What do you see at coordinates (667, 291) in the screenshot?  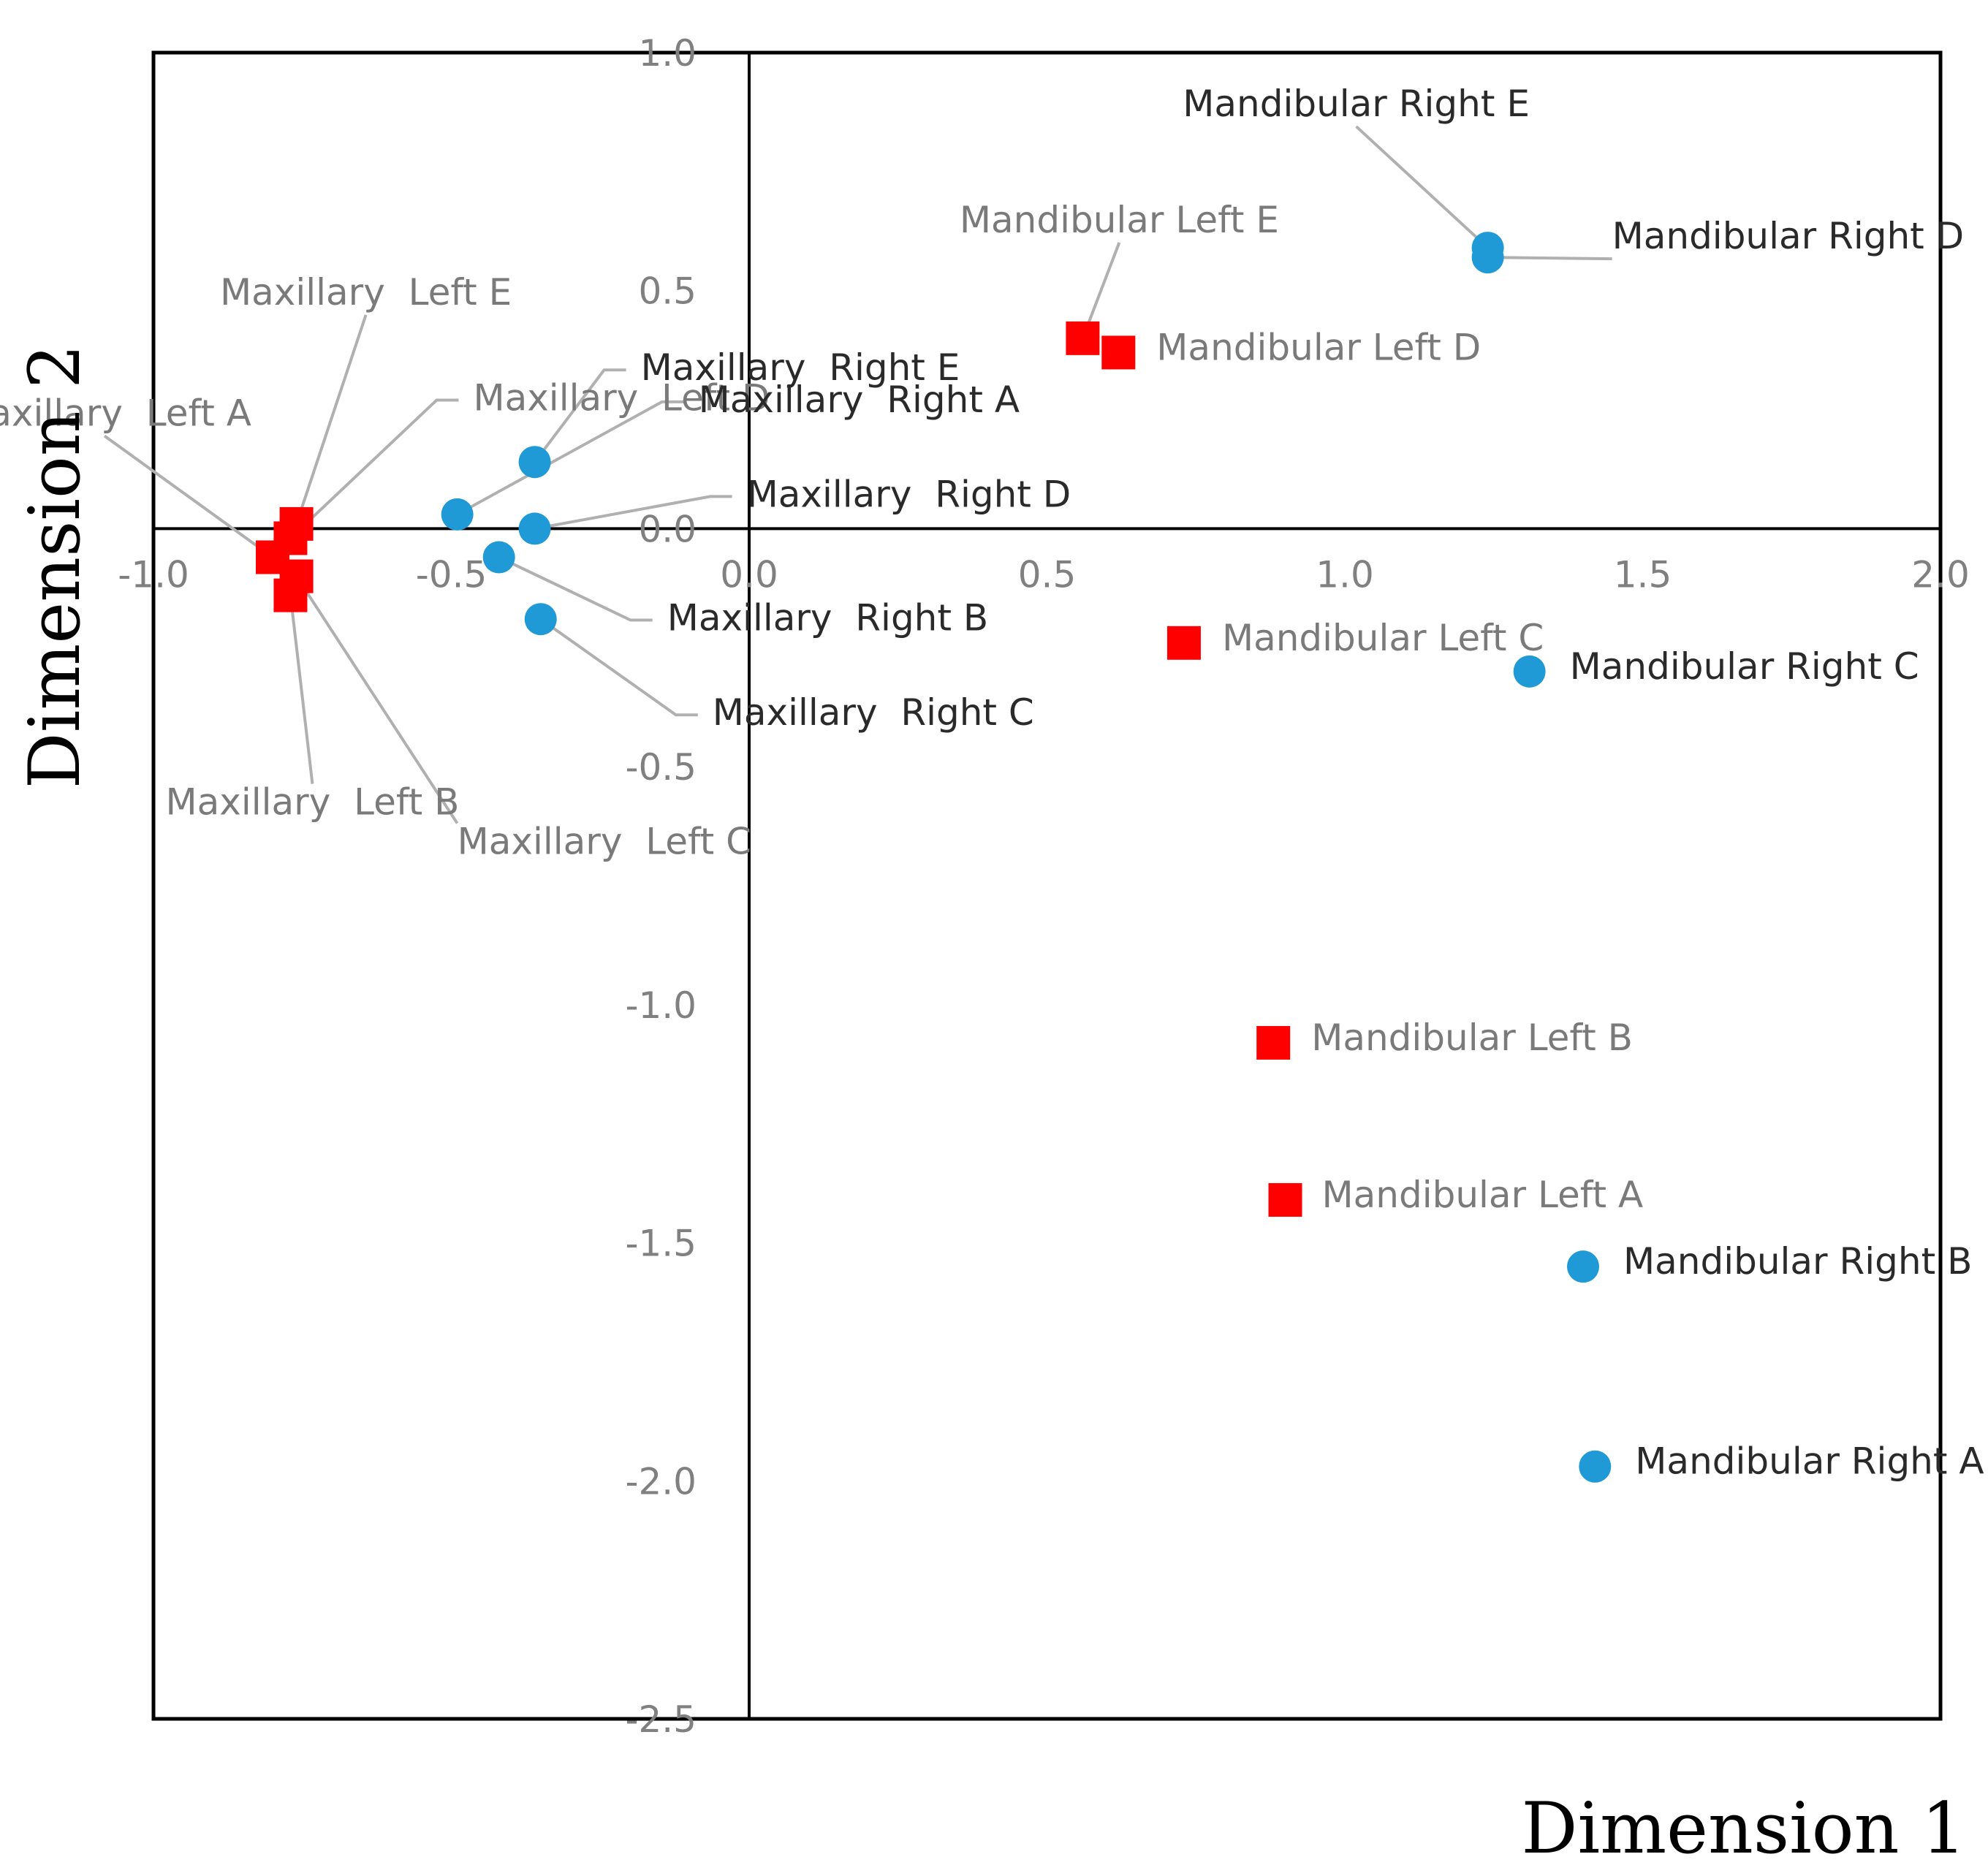 I see `y-tick-label: 0.5` at bounding box center [667, 291].